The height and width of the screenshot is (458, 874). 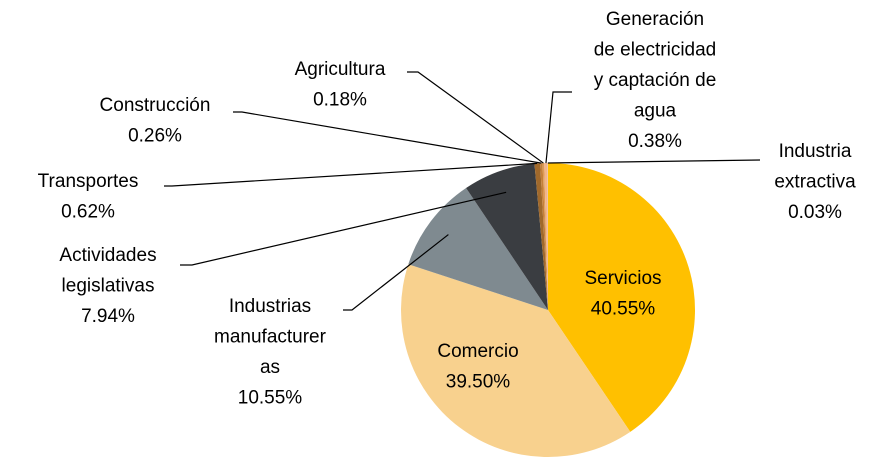 I want to click on value-label: 40.55%, so click(x=623, y=309).